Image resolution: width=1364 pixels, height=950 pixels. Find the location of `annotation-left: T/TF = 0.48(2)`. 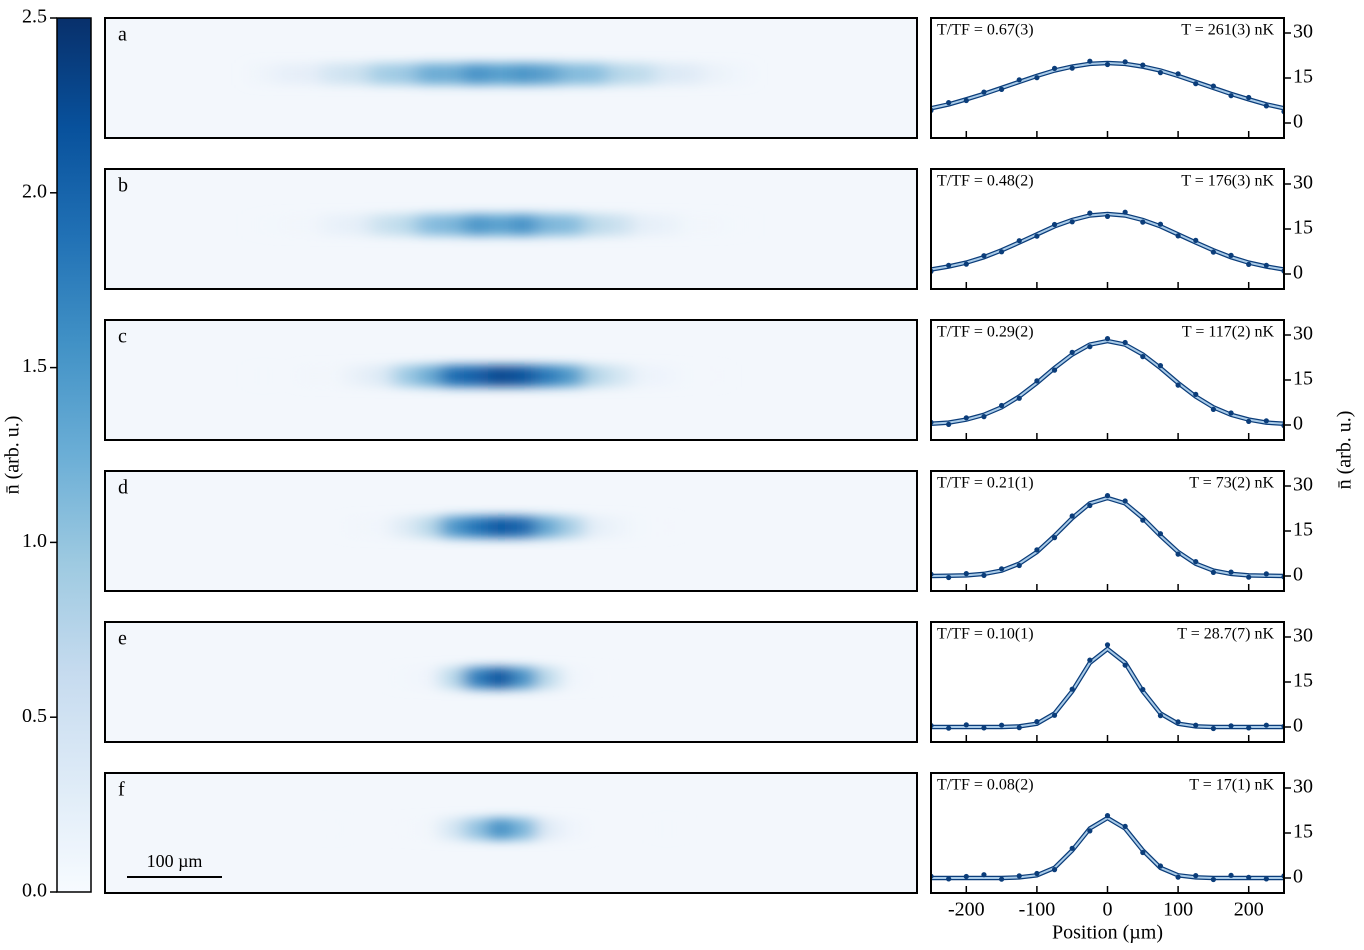

annotation-left: T/TF = 0.48(2) is located at coordinates (985, 181).